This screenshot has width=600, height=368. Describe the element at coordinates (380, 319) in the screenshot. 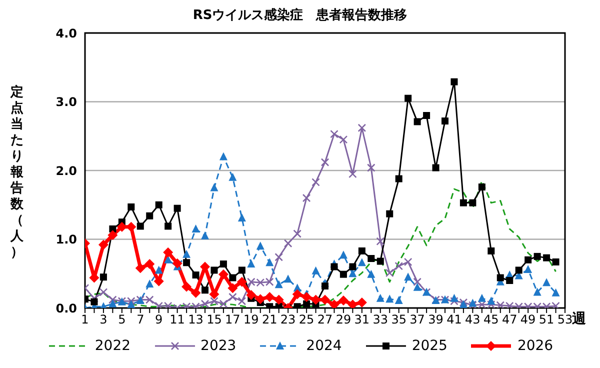

I see `x-tick-label: 33` at that location.